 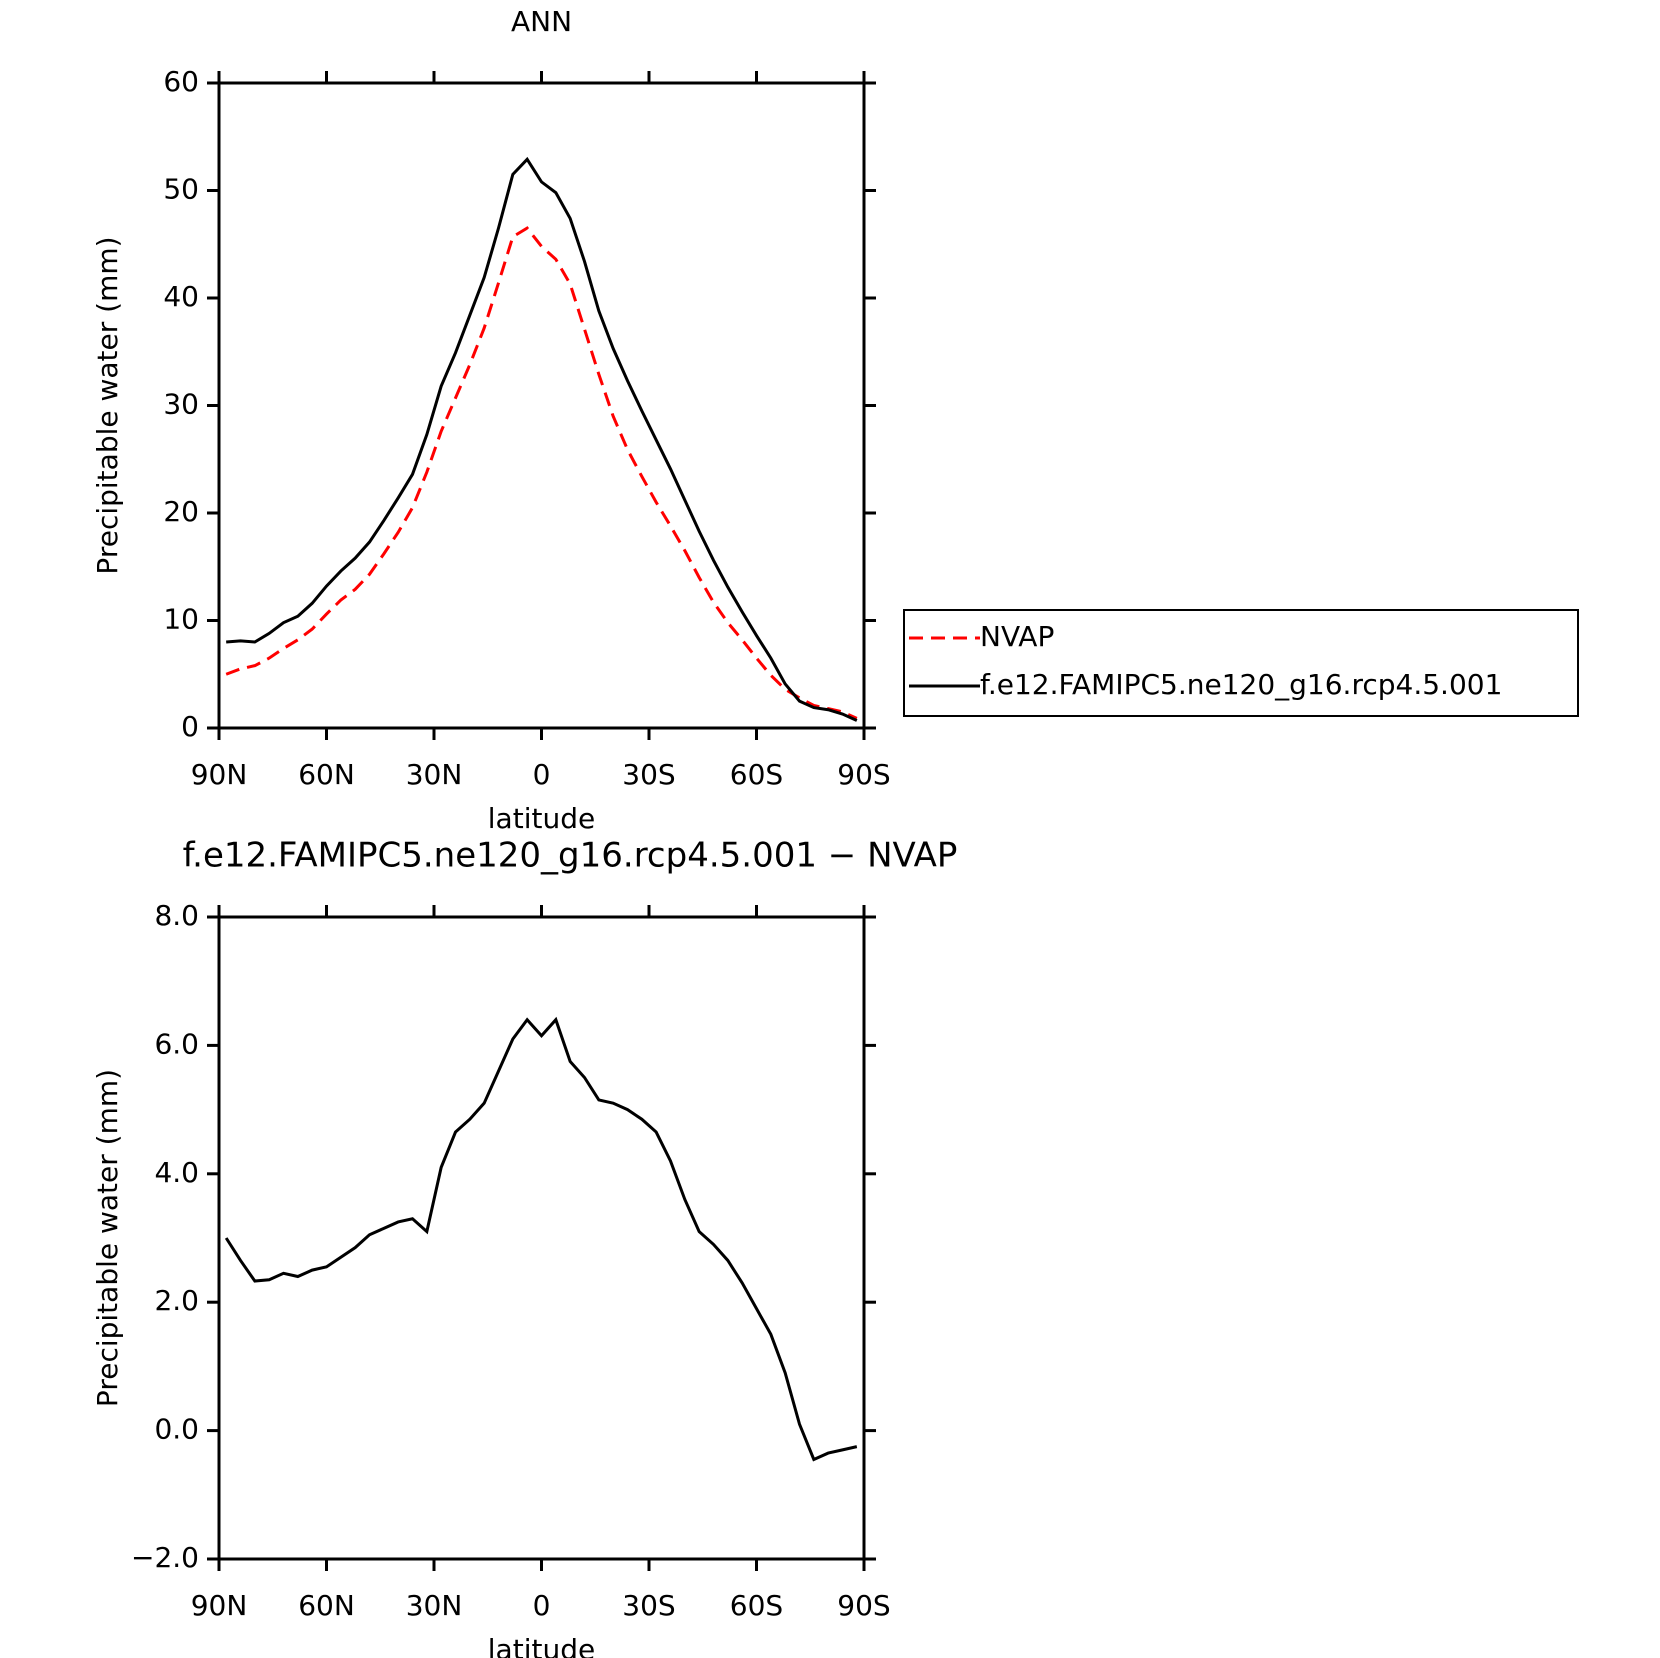 I want to click on legend-label: f.e12.FAMIPC5.ne120_g16.rcp4.5.001, so click(x=1241, y=684).